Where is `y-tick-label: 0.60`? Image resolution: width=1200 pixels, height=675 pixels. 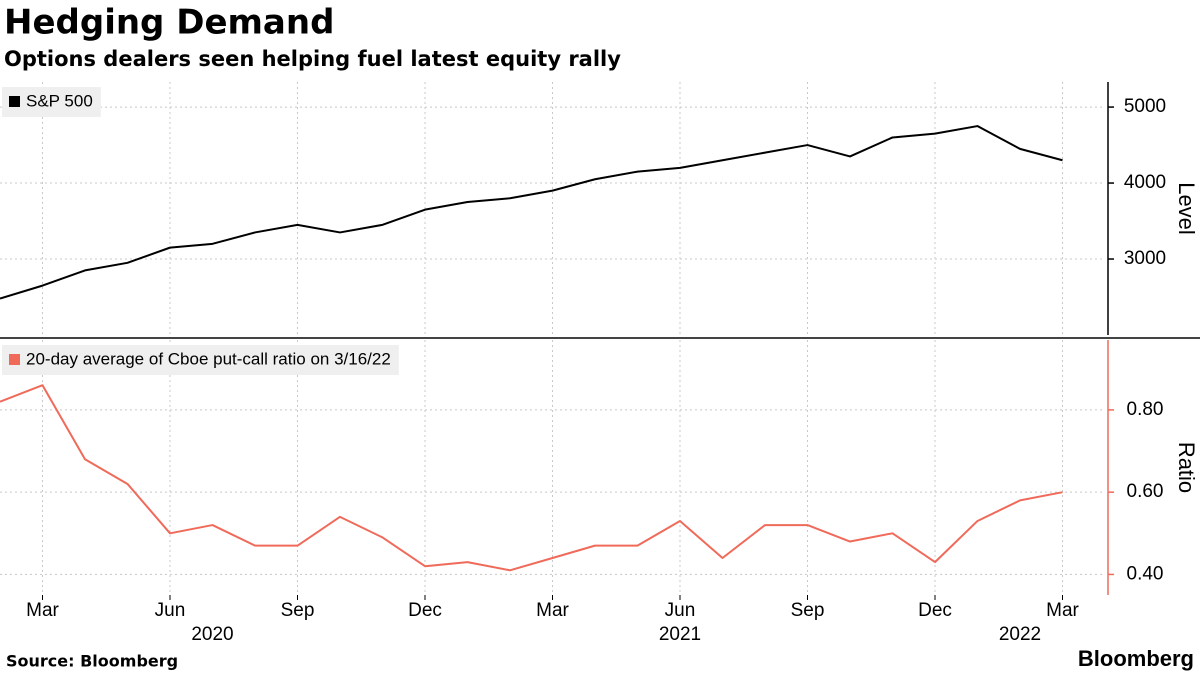 y-tick-label: 0.60 is located at coordinates (1145, 491).